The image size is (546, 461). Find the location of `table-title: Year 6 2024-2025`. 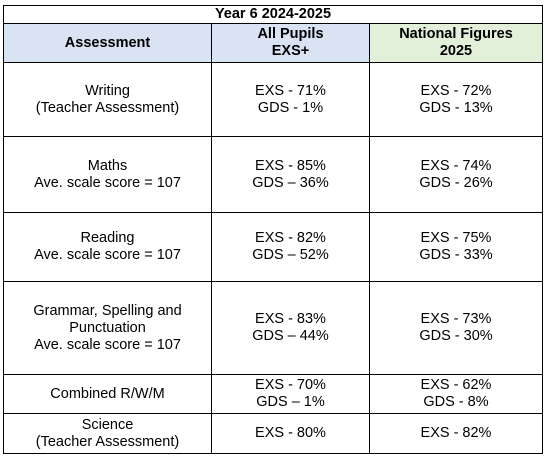

table-title: Year 6 2024-2025 is located at coordinates (273, 14).